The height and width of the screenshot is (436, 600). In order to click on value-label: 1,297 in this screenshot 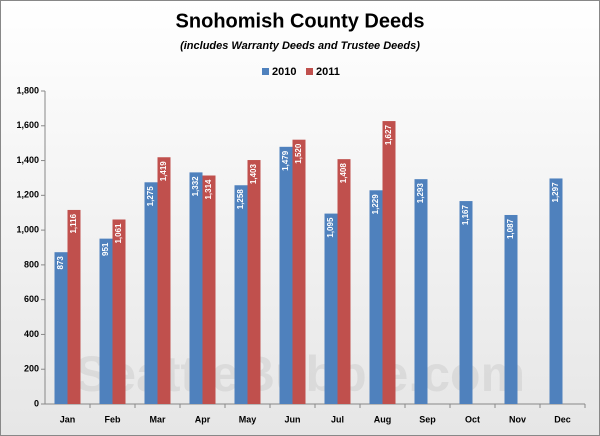, I will do `click(555, 192)`.